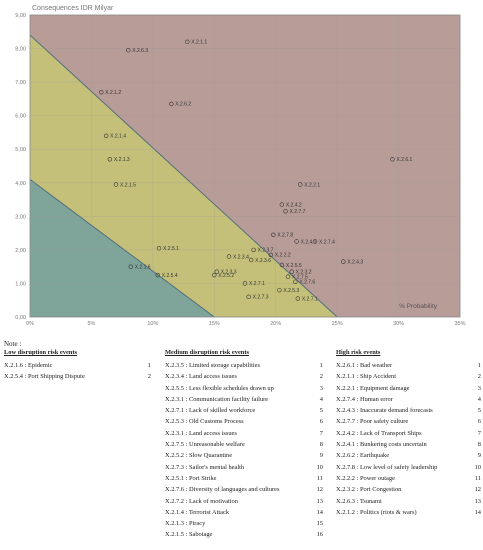  Describe the element at coordinates (404, 160) in the screenshot. I see `point-label: X.2.6.1` at that location.